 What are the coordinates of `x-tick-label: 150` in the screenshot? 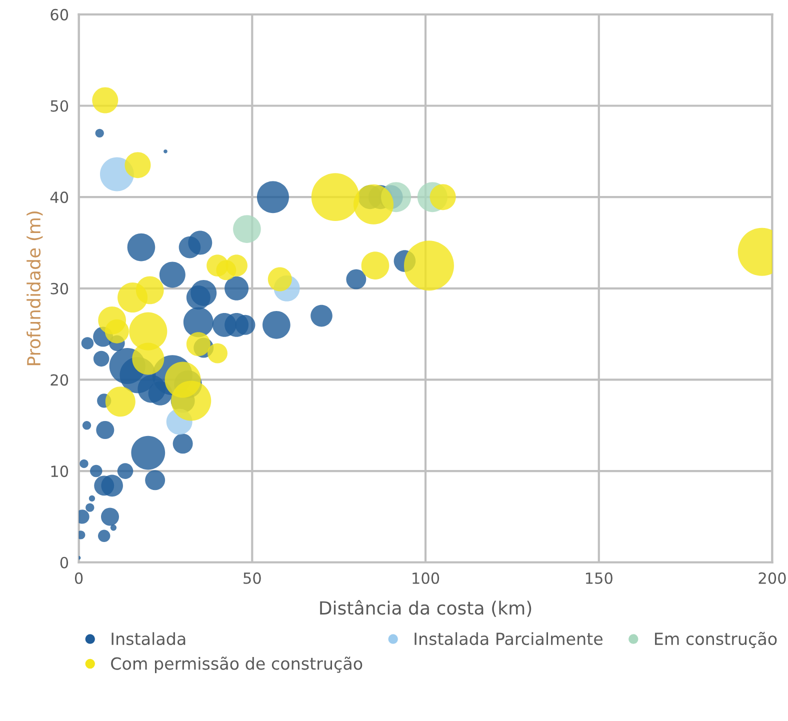 It's located at (599, 578).